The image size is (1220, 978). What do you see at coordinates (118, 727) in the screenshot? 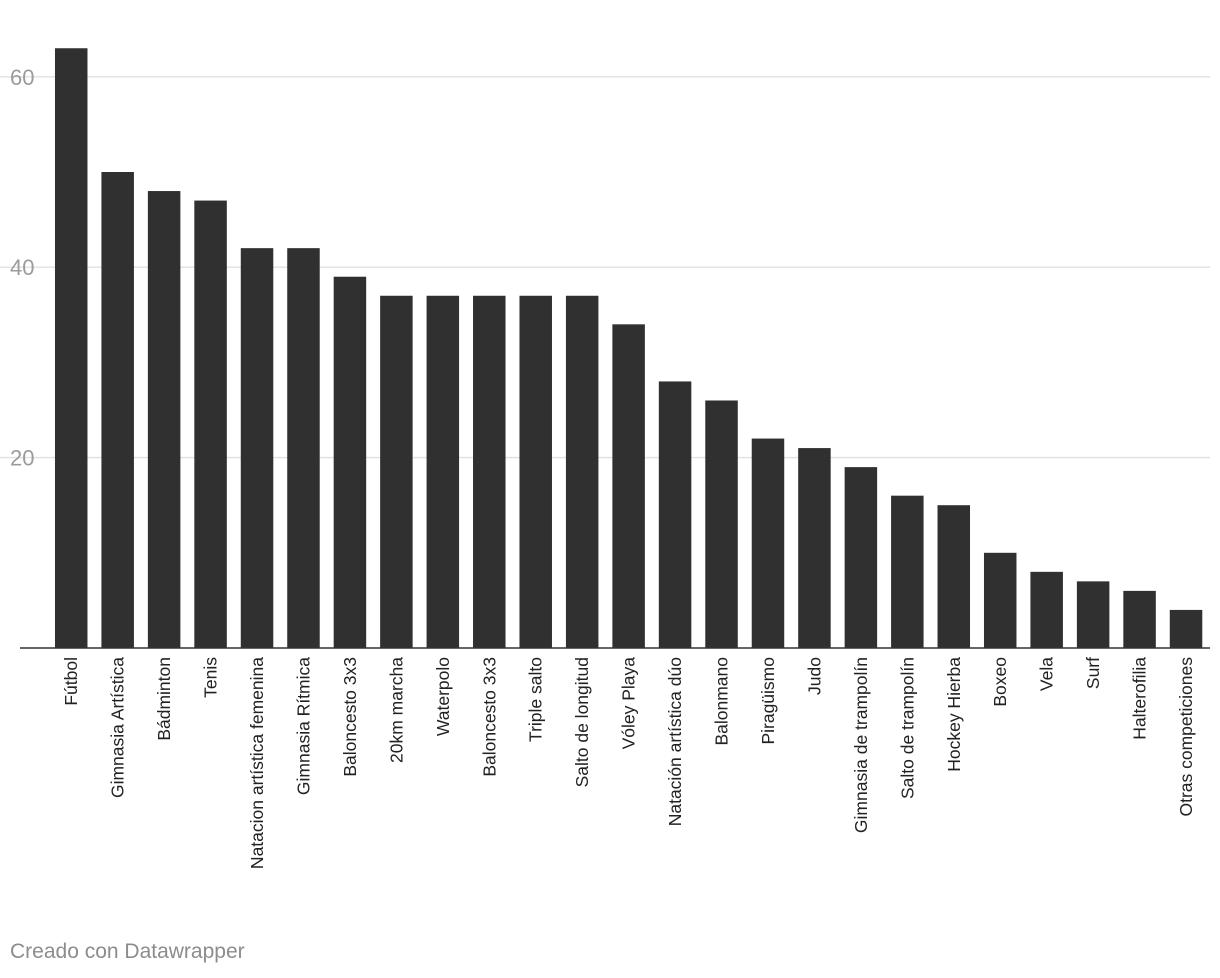
I see `x-tick-label: Gimnasia Artística` at bounding box center [118, 727].